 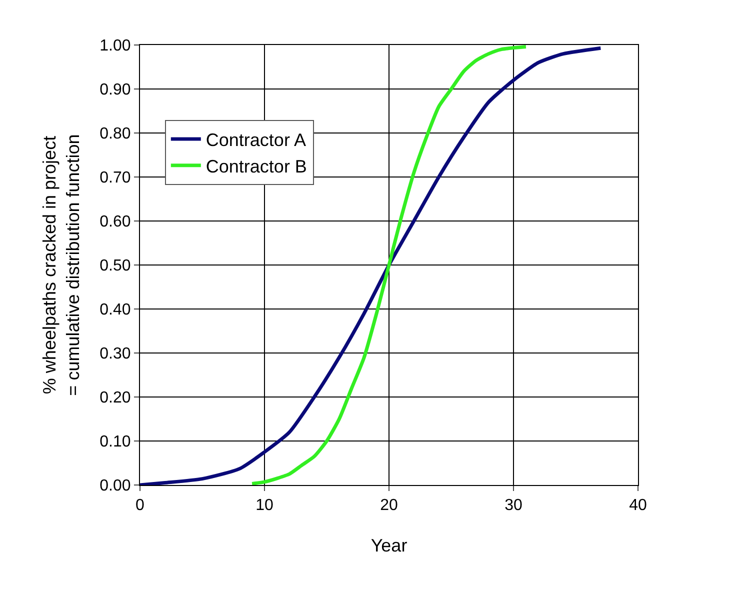 What do you see at coordinates (389, 545) in the screenshot?
I see `x-axis-title: Year` at bounding box center [389, 545].